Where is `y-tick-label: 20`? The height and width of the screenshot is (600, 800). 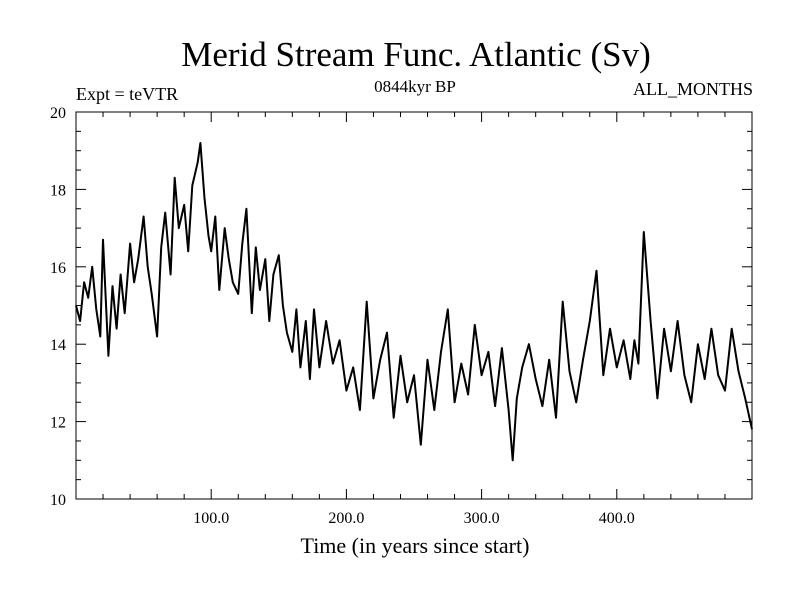
y-tick-label: 20 is located at coordinates (58, 113).